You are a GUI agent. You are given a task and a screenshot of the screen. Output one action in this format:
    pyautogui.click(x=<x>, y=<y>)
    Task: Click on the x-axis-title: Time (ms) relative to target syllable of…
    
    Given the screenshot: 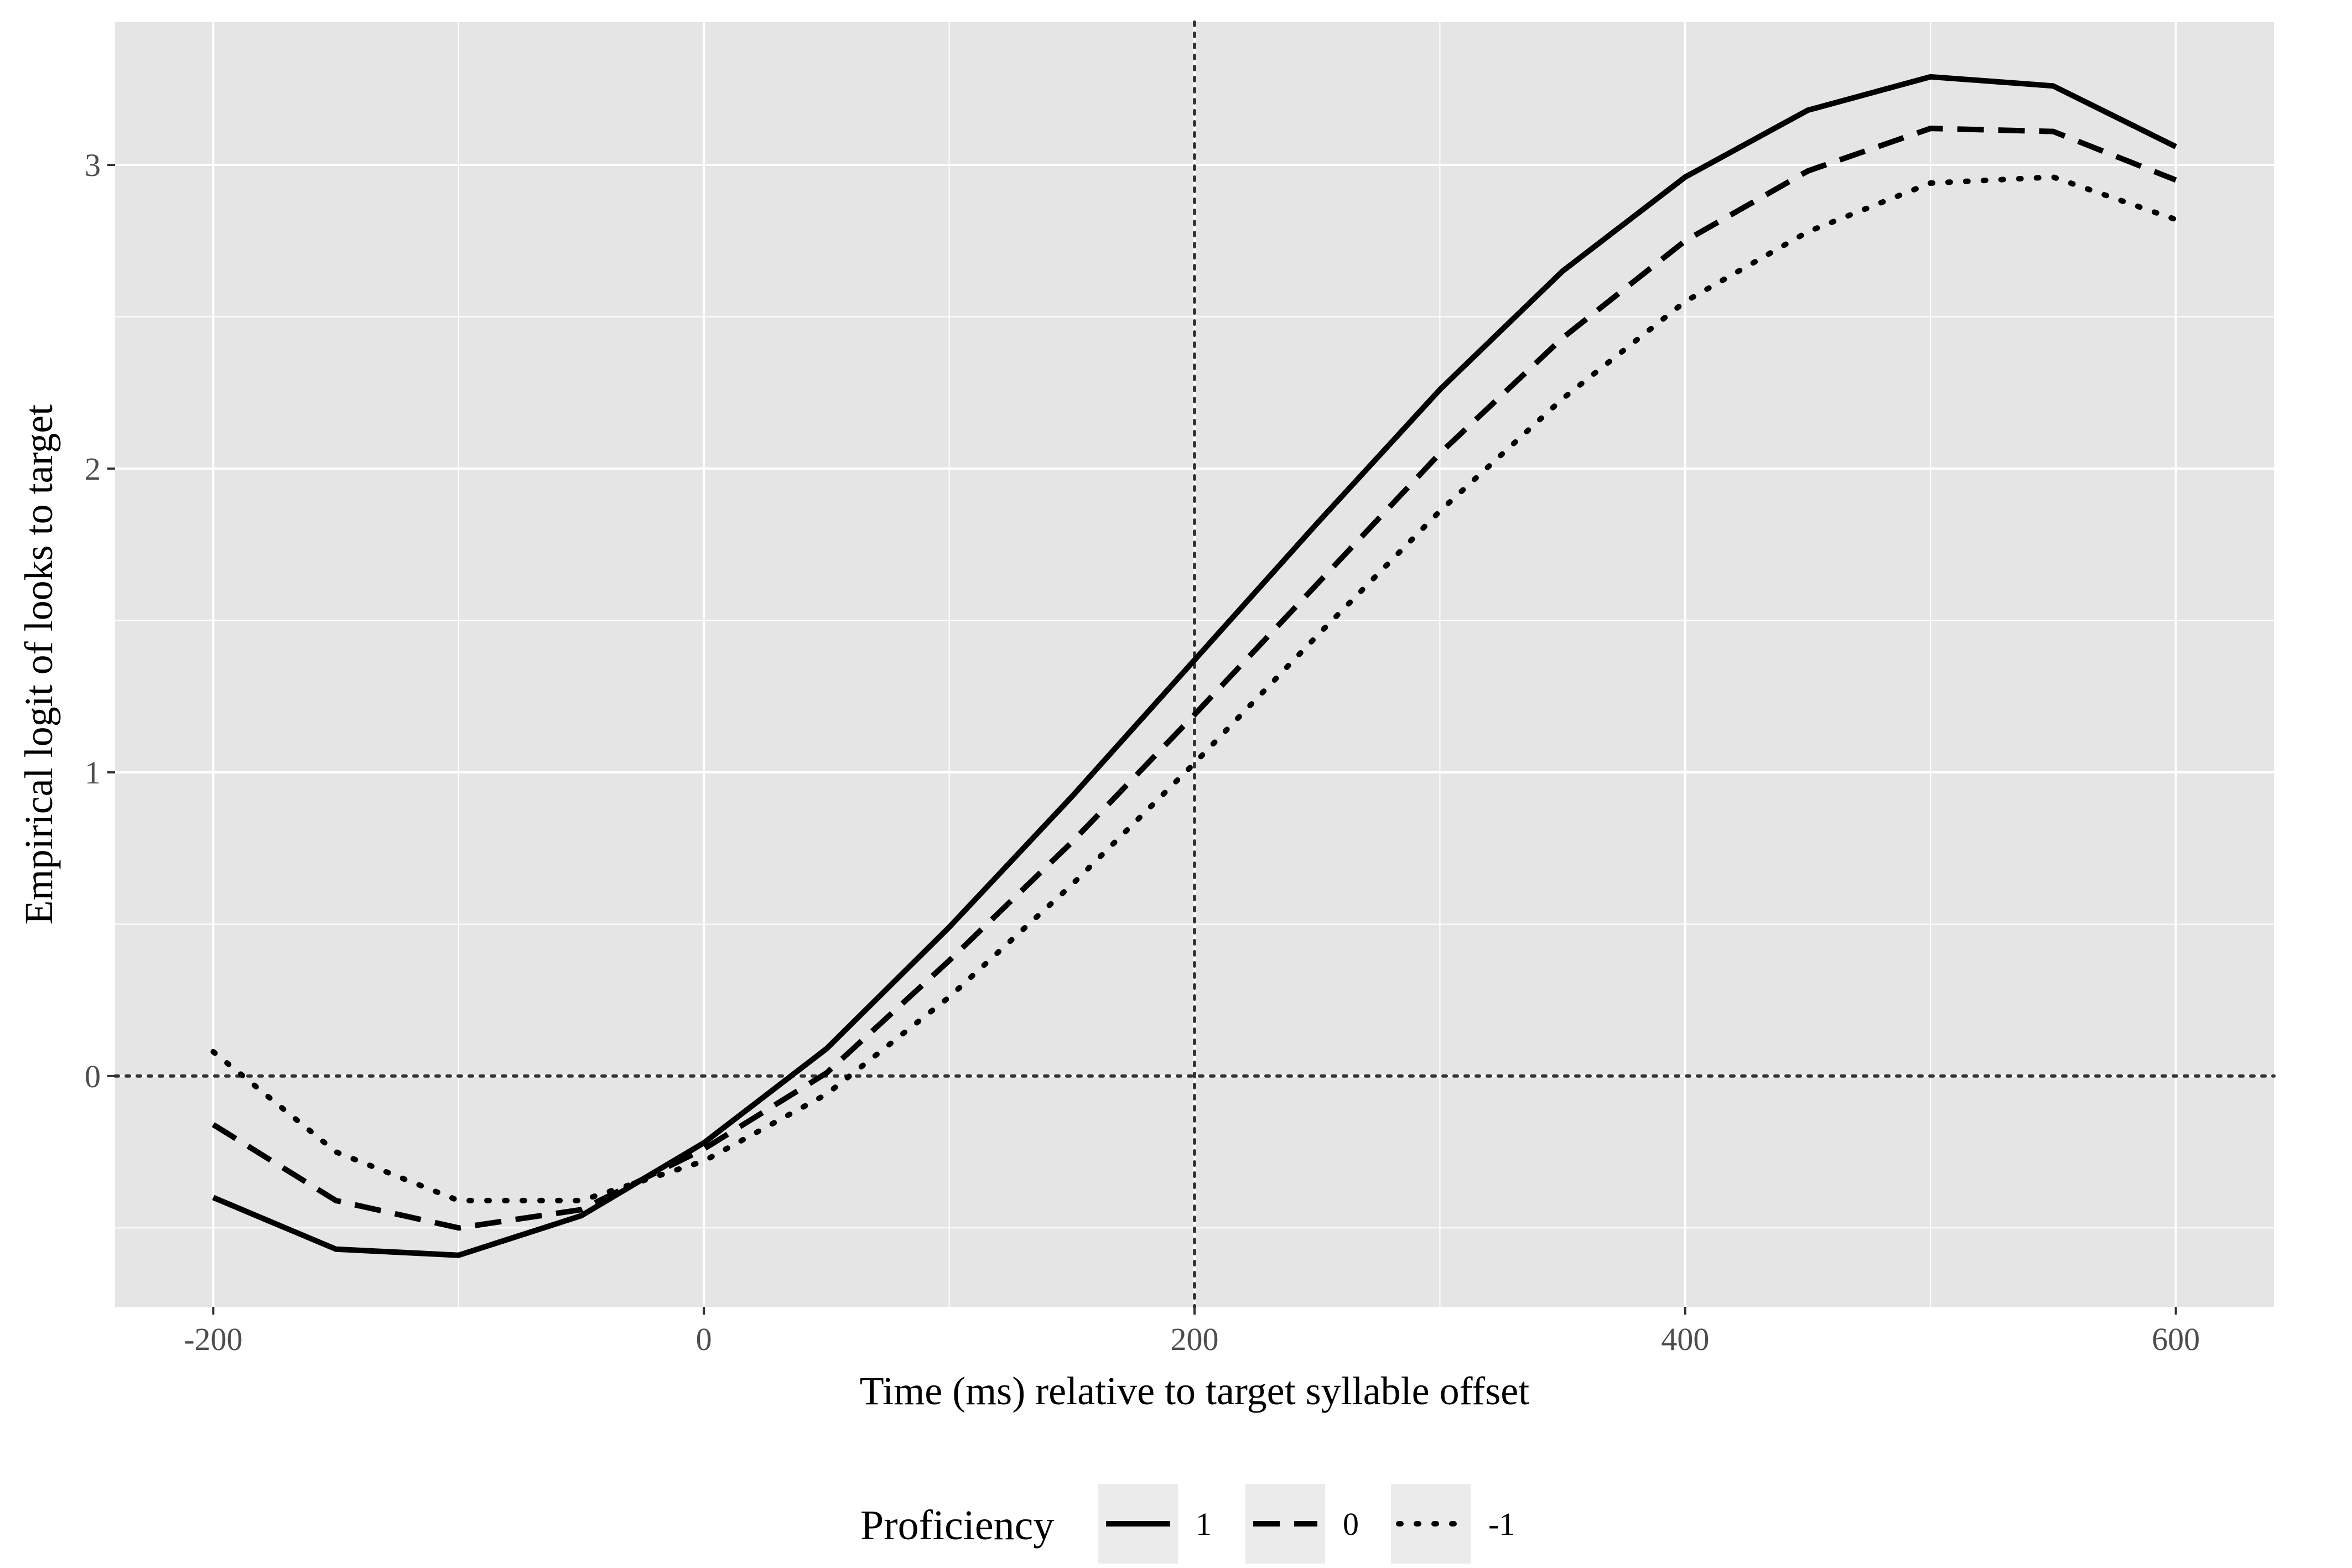 What is the action you would take?
    pyautogui.click(x=1194, y=1391)
    